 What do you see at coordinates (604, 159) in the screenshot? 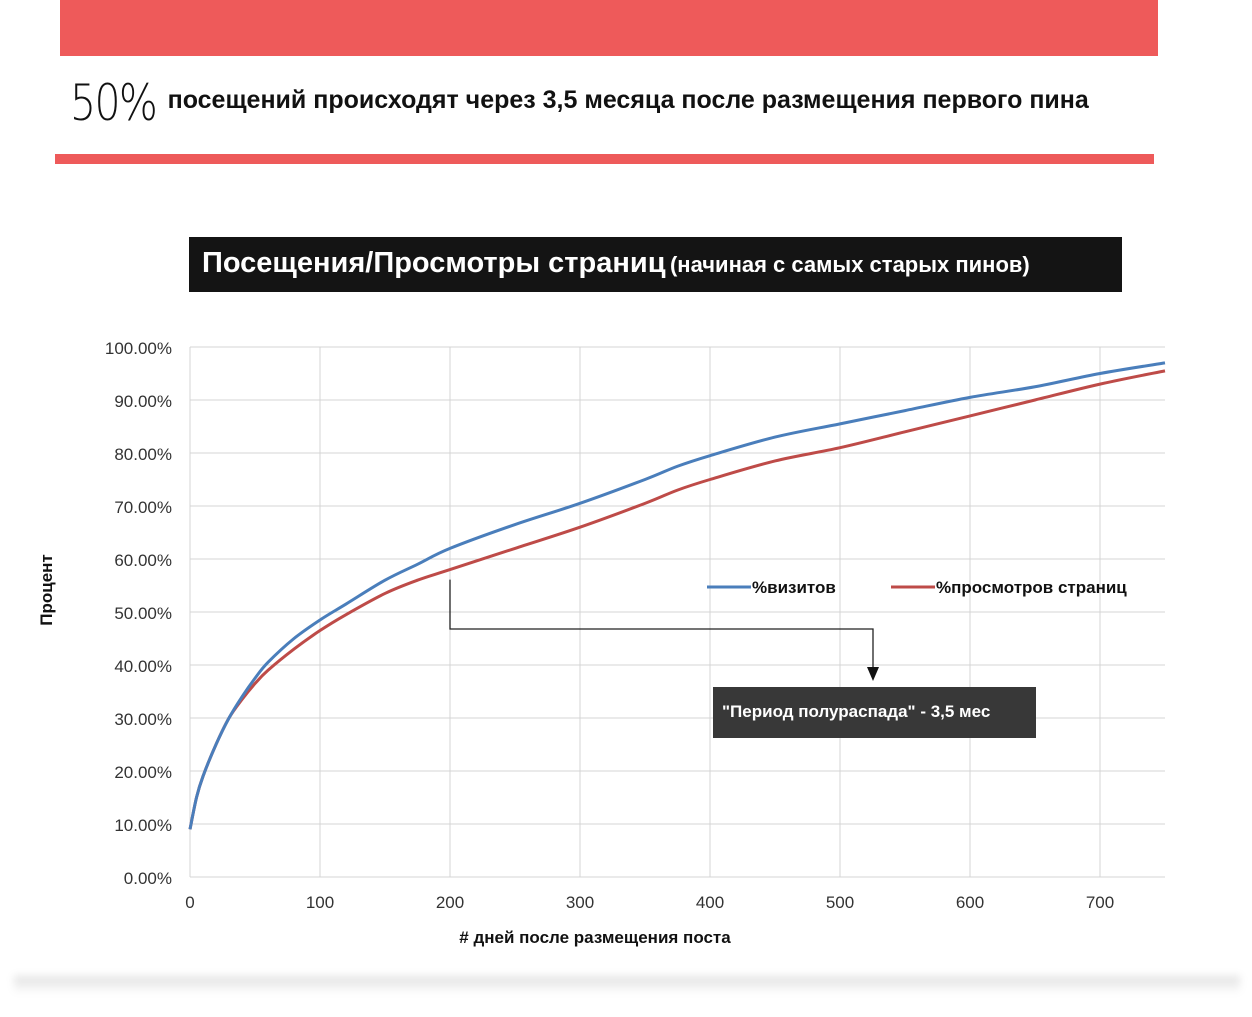
I see `bottom-accent-bar` at bounding box center [604, 159].